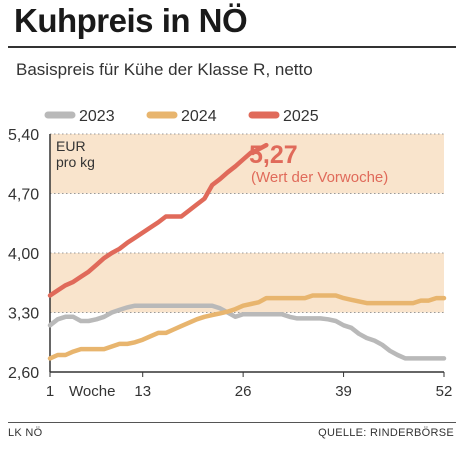 Image resolution: width=464 pixels, height=462 pixels. I want to click on legend-label-2024: 2024, so click(199, 116).